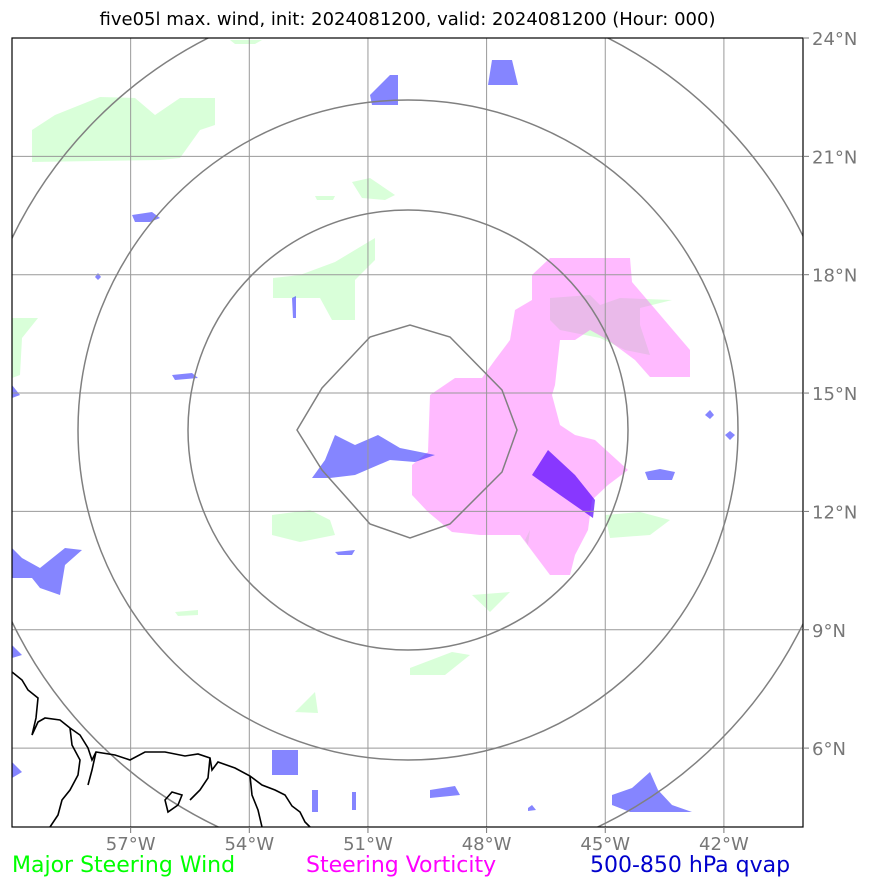 The width and height of the screenshot is (873, 891). I want to click on vorticity-area, so click(551, 416).